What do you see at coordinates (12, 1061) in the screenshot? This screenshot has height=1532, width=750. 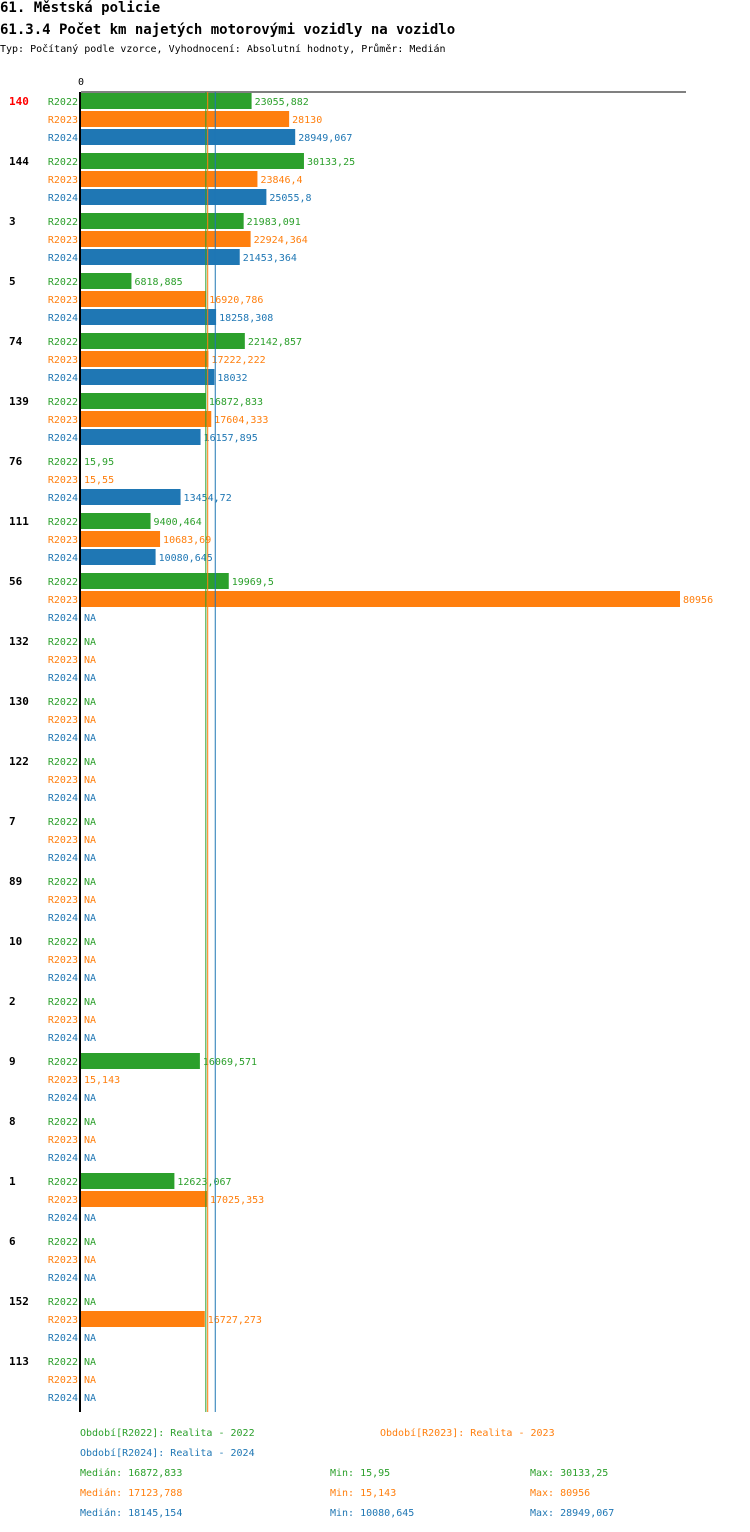 I see `category-label: 9` at bounding box center [12, 1061].